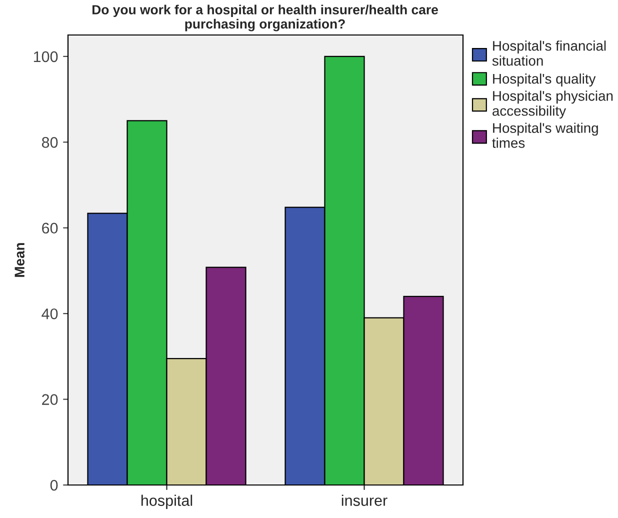 Image resolution: width=618 pixels, height=518 pixels. Describe the element at coordinates (46, 56) in the screenshot. I see `y-tick-label: 100` at that location.